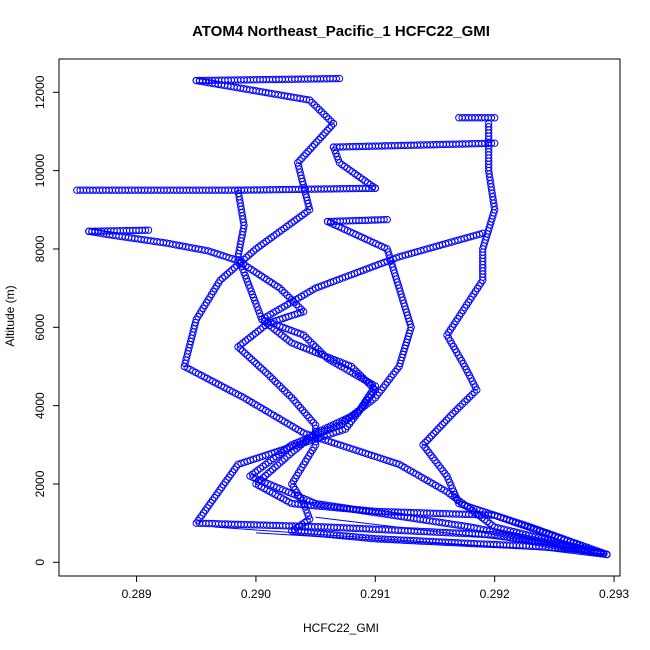 The height and width of the screenshot is (650, 650). Describe the element at coordinates (375, 594) in the screenshot. I see `x-tick-label: 0.291` at that location.